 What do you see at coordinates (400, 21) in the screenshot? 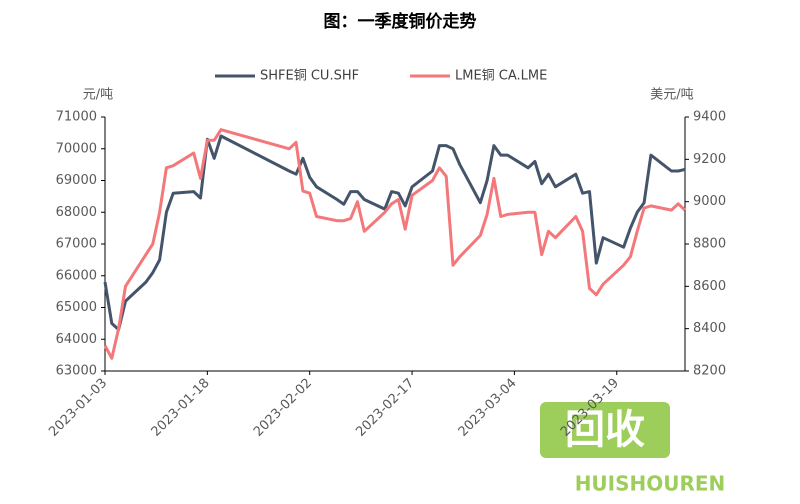
I see `chart-title: 图：一季度铜价走势` at bounding box center [400, 21].